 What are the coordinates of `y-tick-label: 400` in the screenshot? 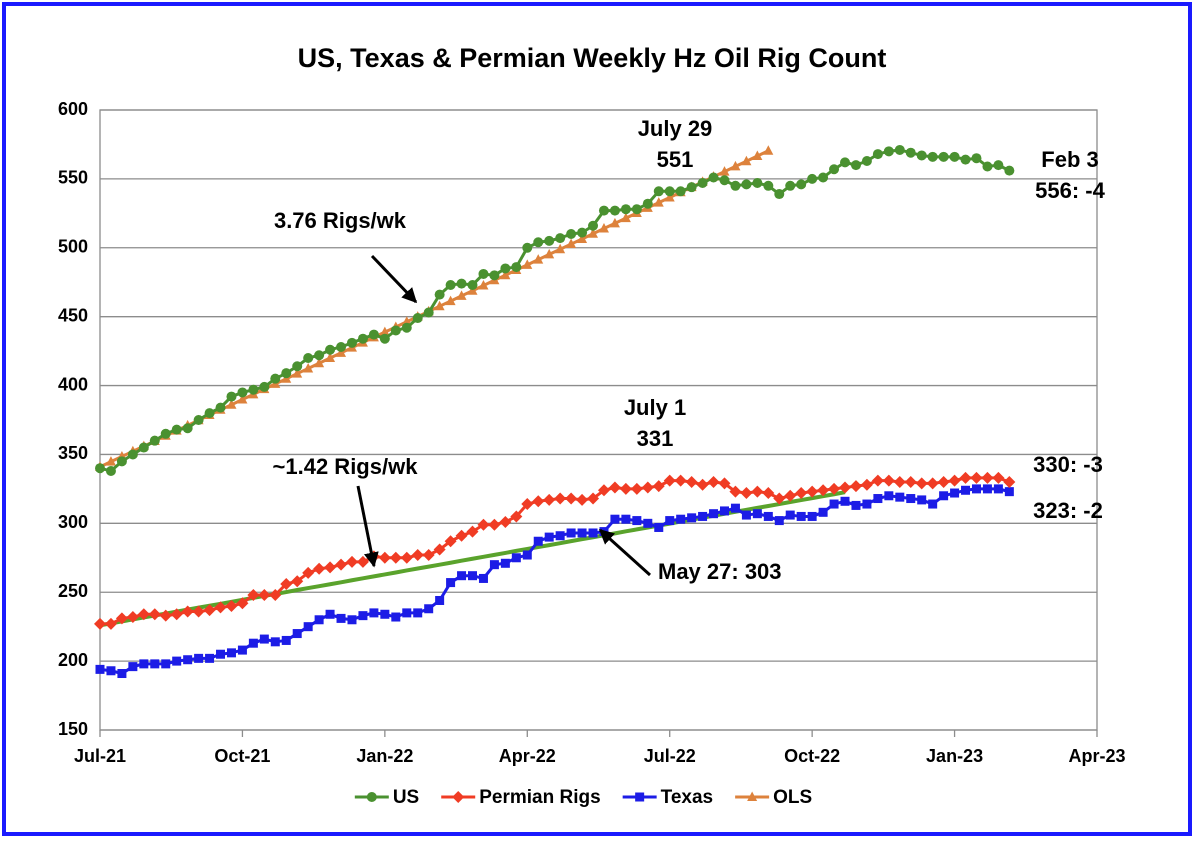 It's located at (73, 384).